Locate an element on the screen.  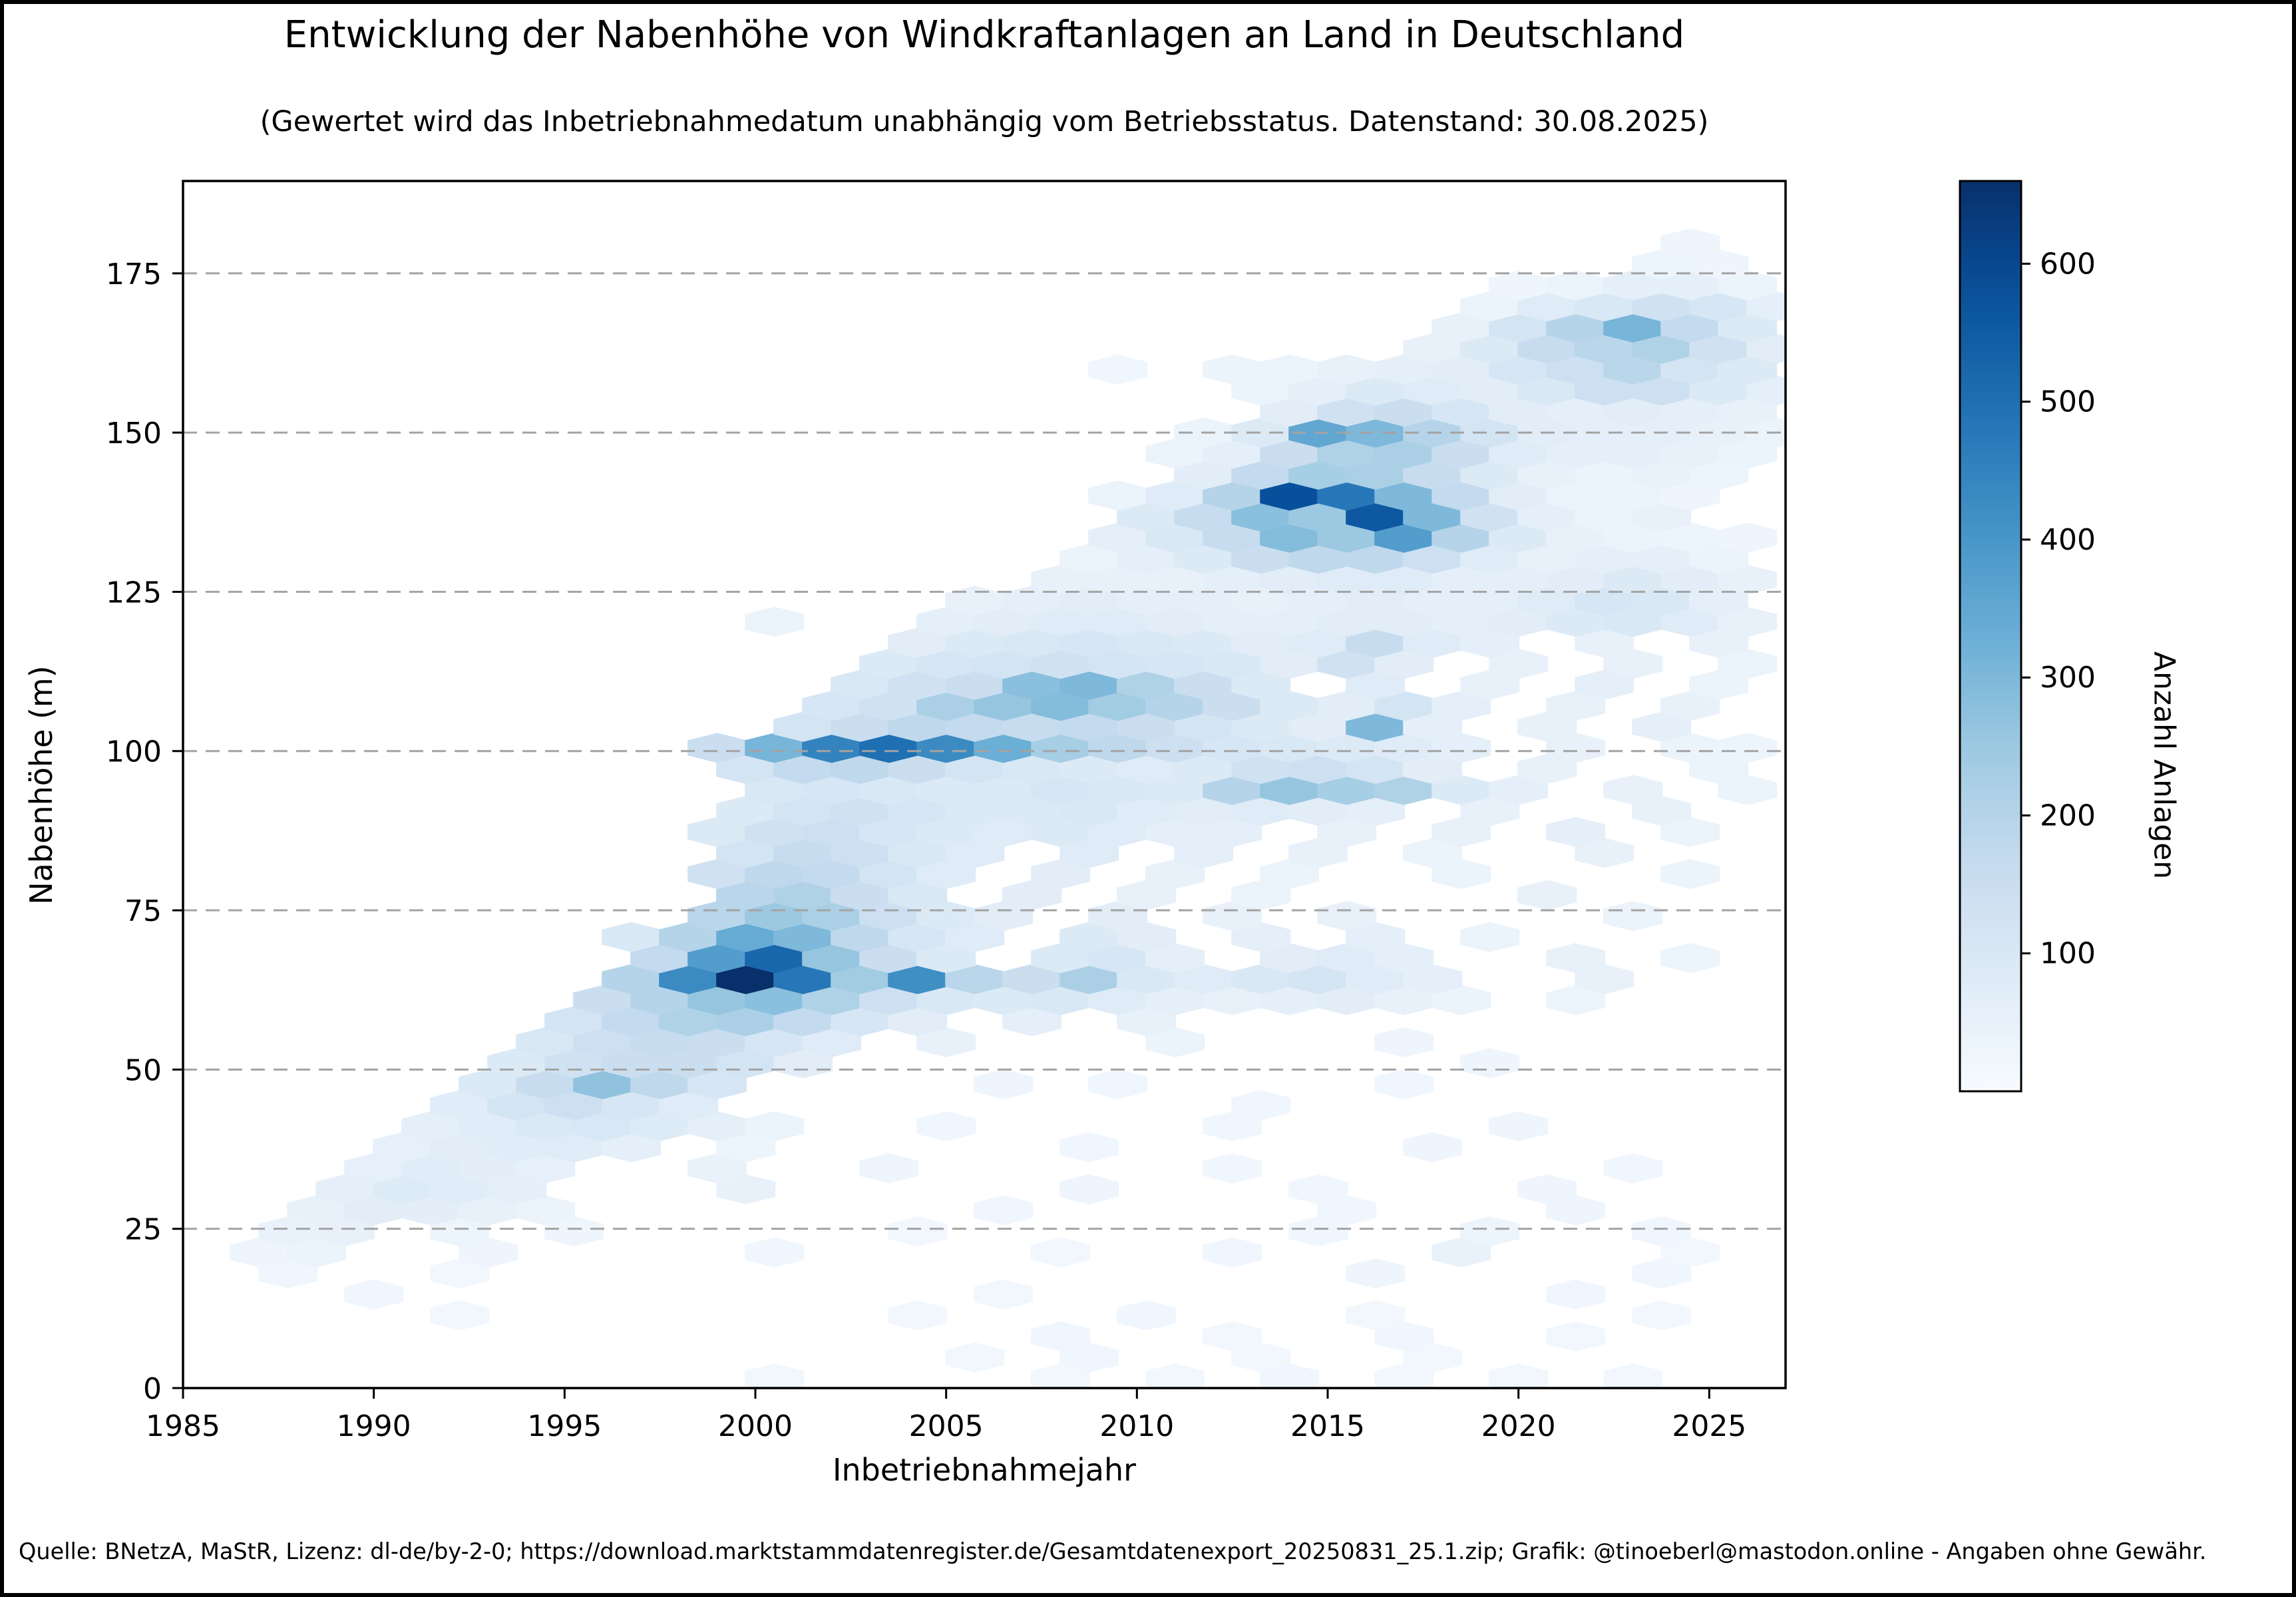
colorbar-tick-label: 600 is located at coordinates (2068, 264).